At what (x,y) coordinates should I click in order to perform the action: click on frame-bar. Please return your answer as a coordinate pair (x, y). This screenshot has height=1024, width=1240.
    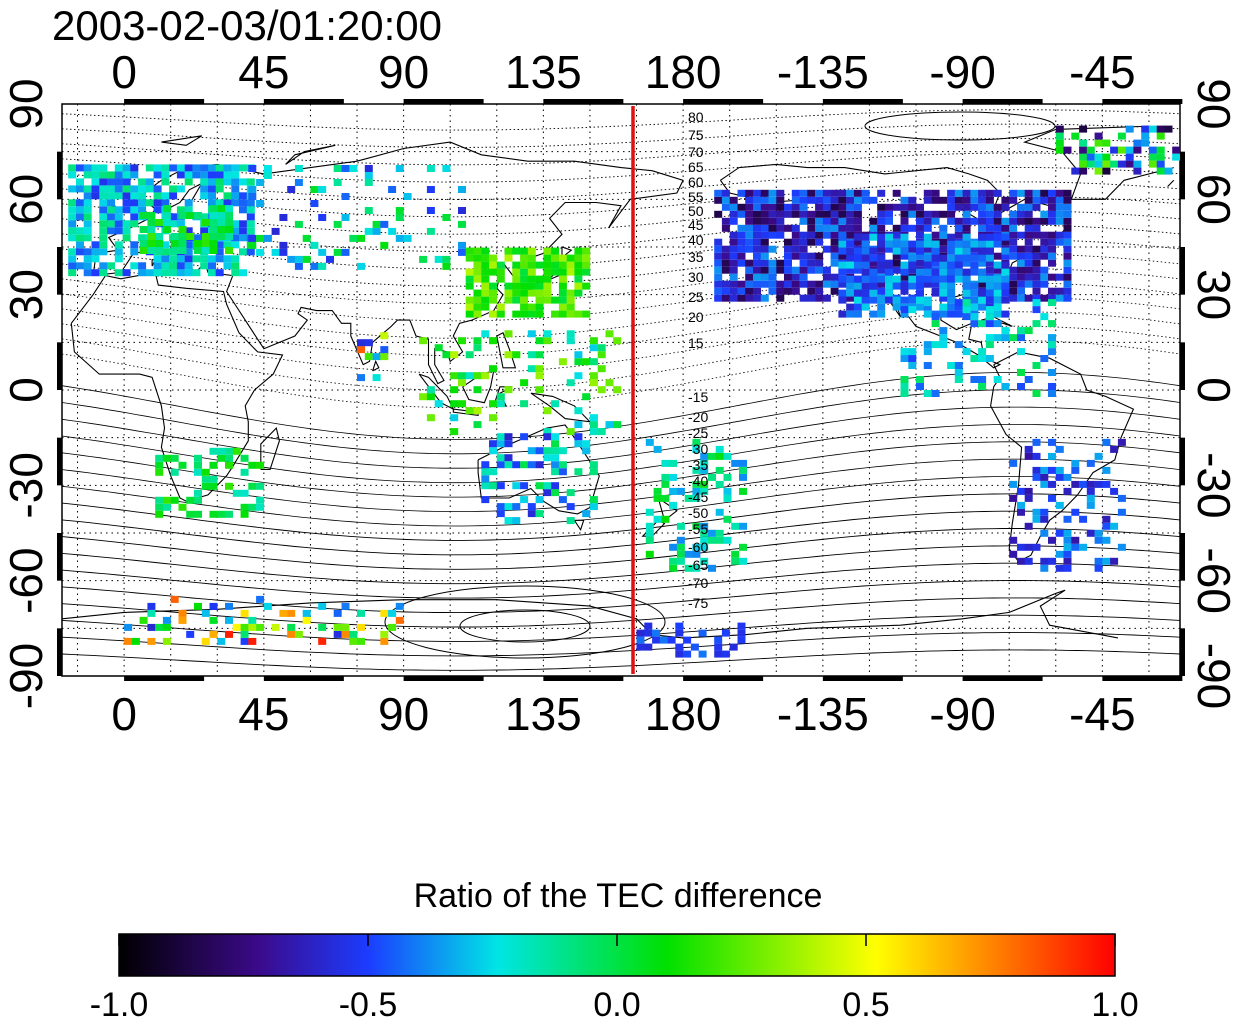
    Looking at the image, I should click on (59, 461).